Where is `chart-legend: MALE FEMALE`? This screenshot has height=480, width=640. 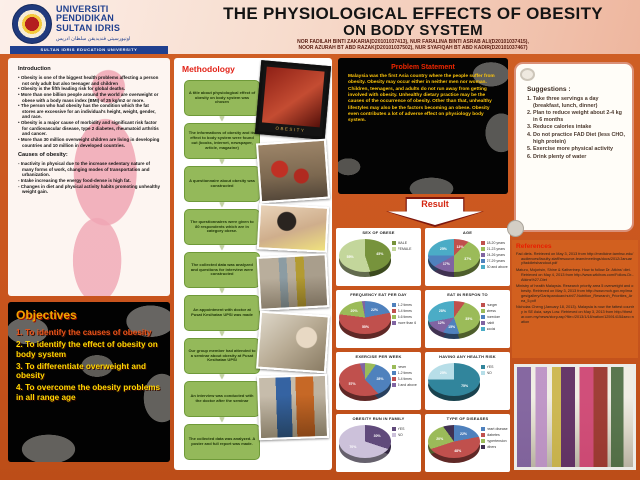 chart-legend: MALE FEMALE is located at coordinates (406, 247).